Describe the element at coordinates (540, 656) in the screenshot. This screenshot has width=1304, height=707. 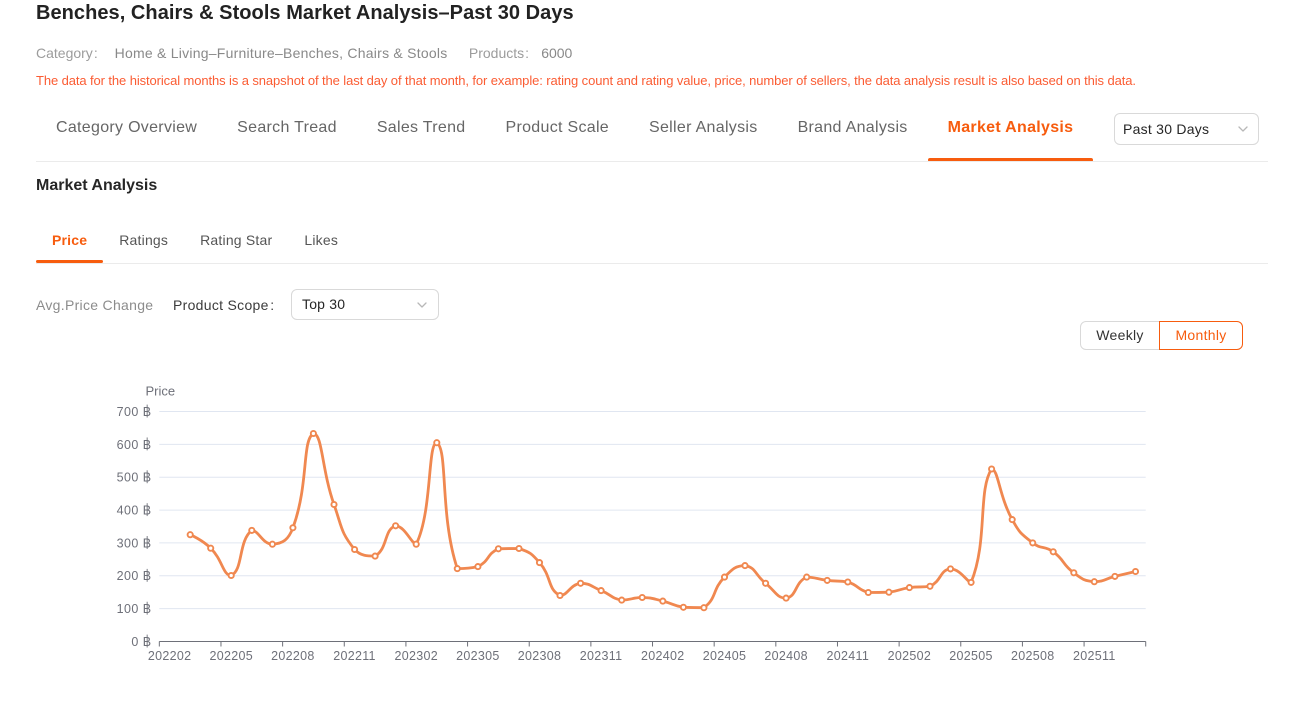
I see `svg-text: 202308` at that location.